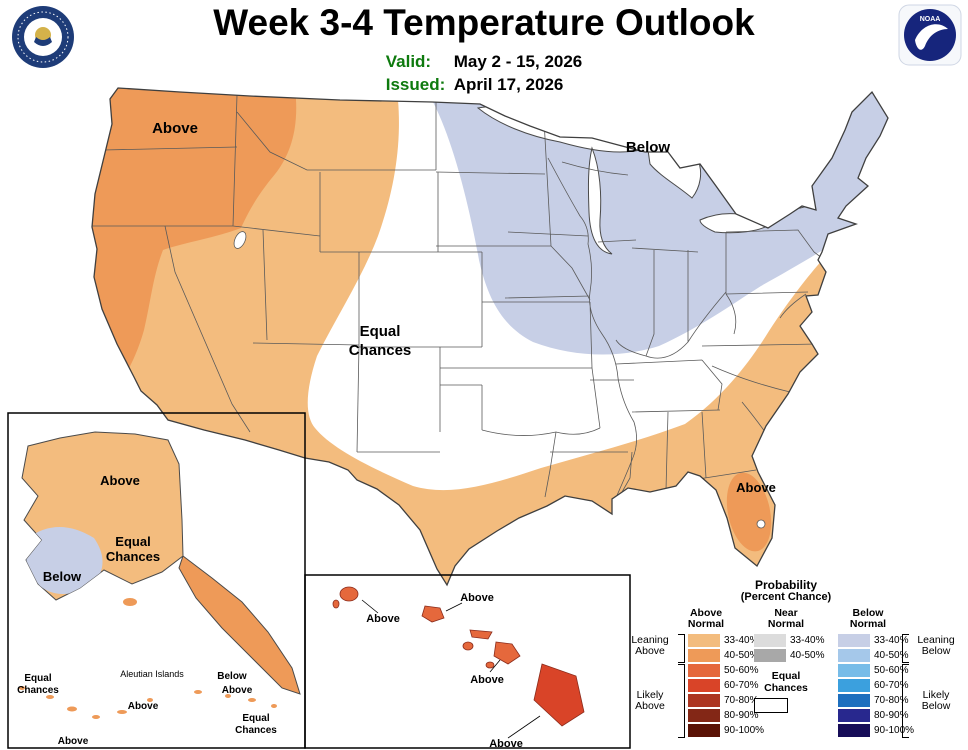 This screenshot has height=750, width=968. What do you see at coordinates (132, 541) in the screenshot?
I see `alaska-label-equal-1: Equal` at bounding box center [132, 541].